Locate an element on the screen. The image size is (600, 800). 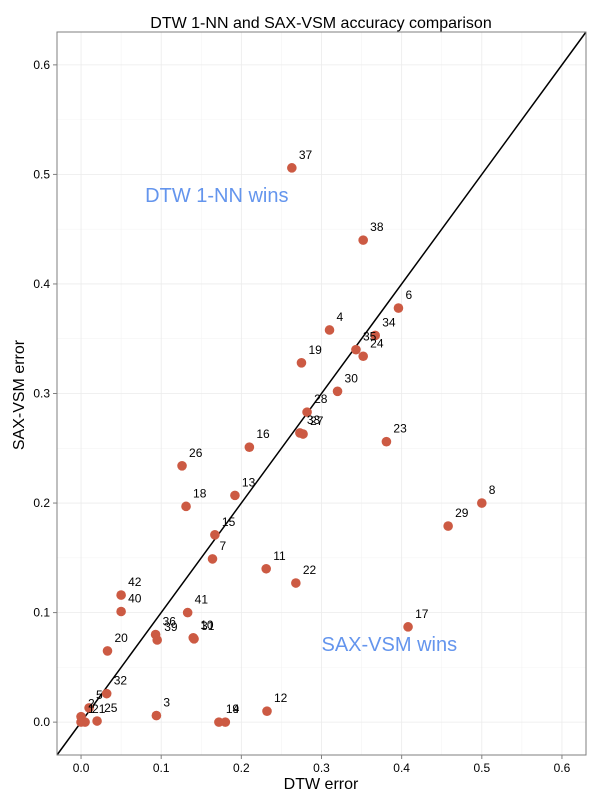
point-label-24: 24 is located at coordinates (377, 343).